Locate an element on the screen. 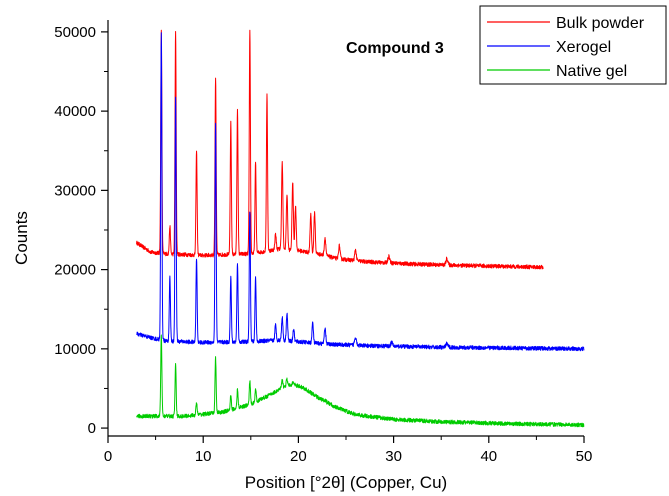 The image size is (669, 496). y-tick-label: 30000 is located at coordinates (75, 190).